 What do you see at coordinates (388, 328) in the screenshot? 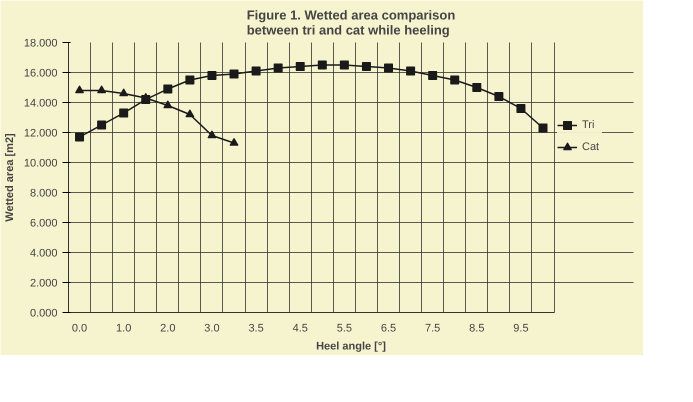
I see `x-tick-label: 6.5` at bounding box center [388, 328].